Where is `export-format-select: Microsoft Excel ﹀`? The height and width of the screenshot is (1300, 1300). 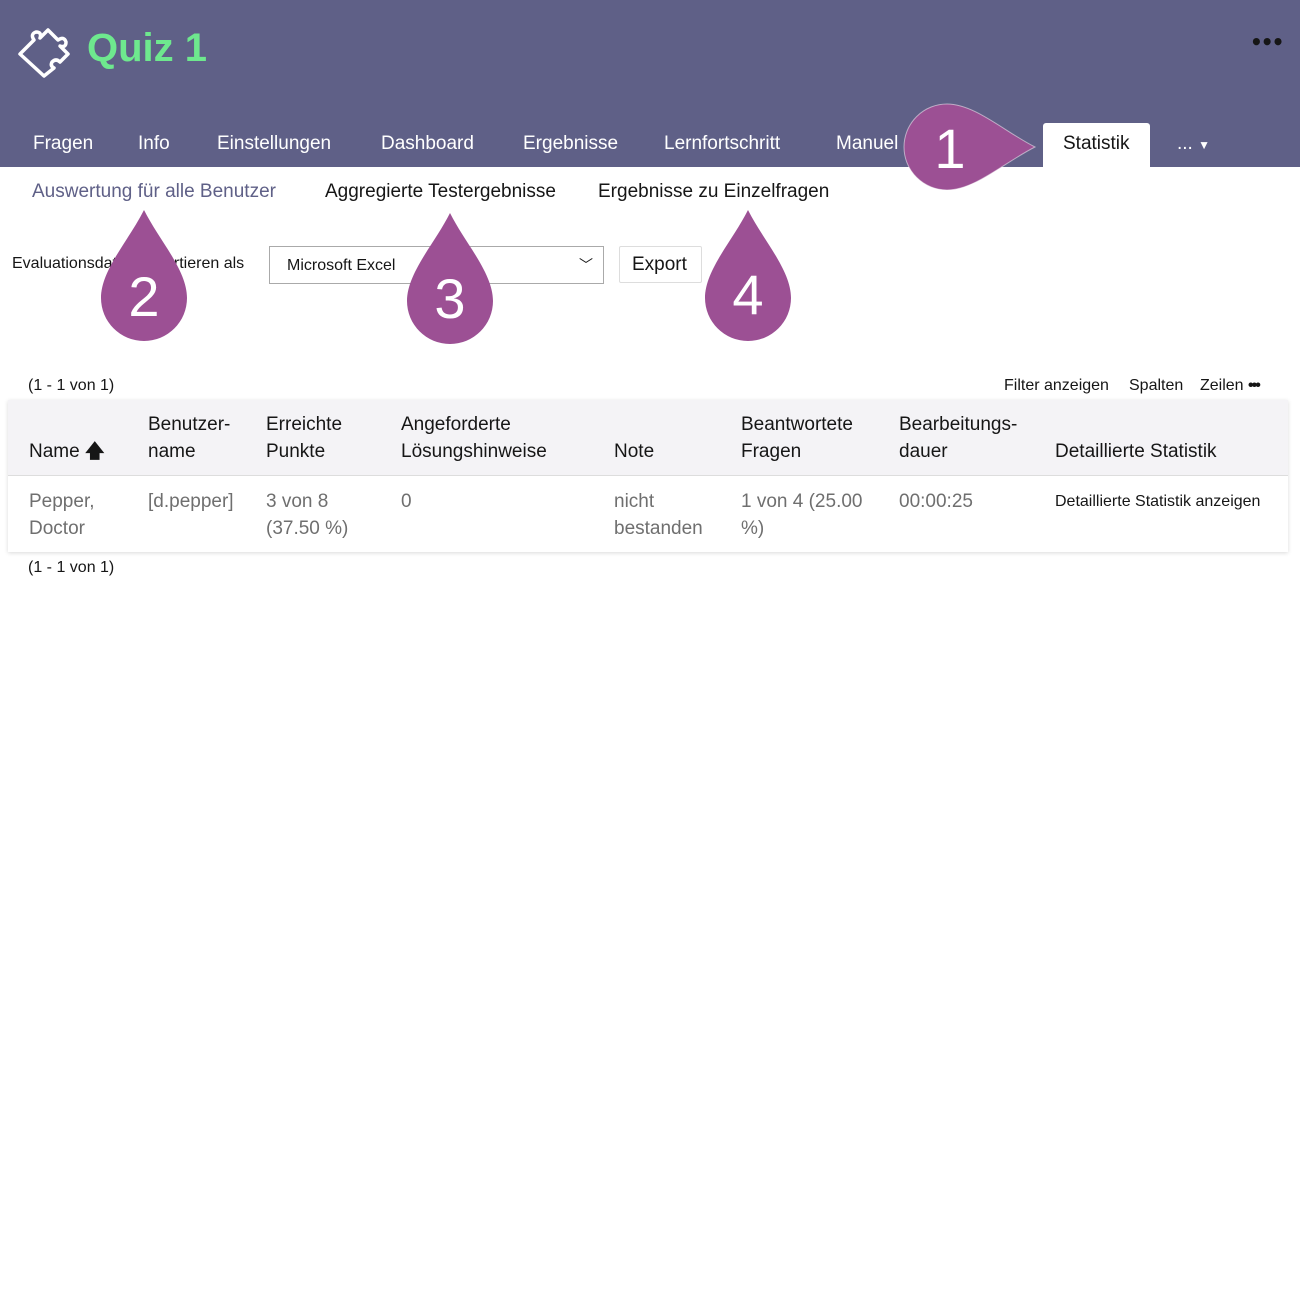 export-format-select: Microsoft Excel ﹀ is located at coordinates (436, 265).